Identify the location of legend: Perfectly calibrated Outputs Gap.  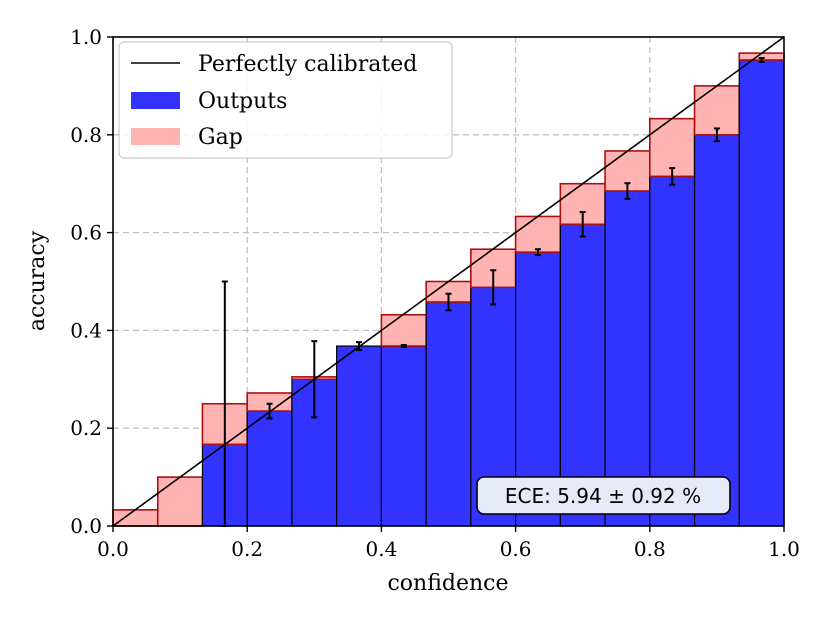
(285, 100).